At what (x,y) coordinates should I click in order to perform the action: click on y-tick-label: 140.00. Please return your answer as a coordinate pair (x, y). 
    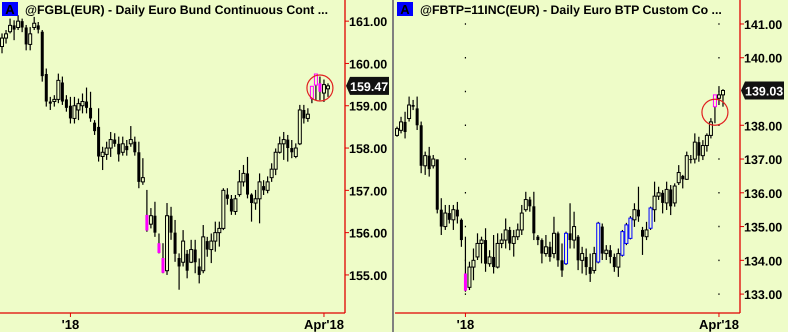
    Looking at the image, I should click on (763, 59).